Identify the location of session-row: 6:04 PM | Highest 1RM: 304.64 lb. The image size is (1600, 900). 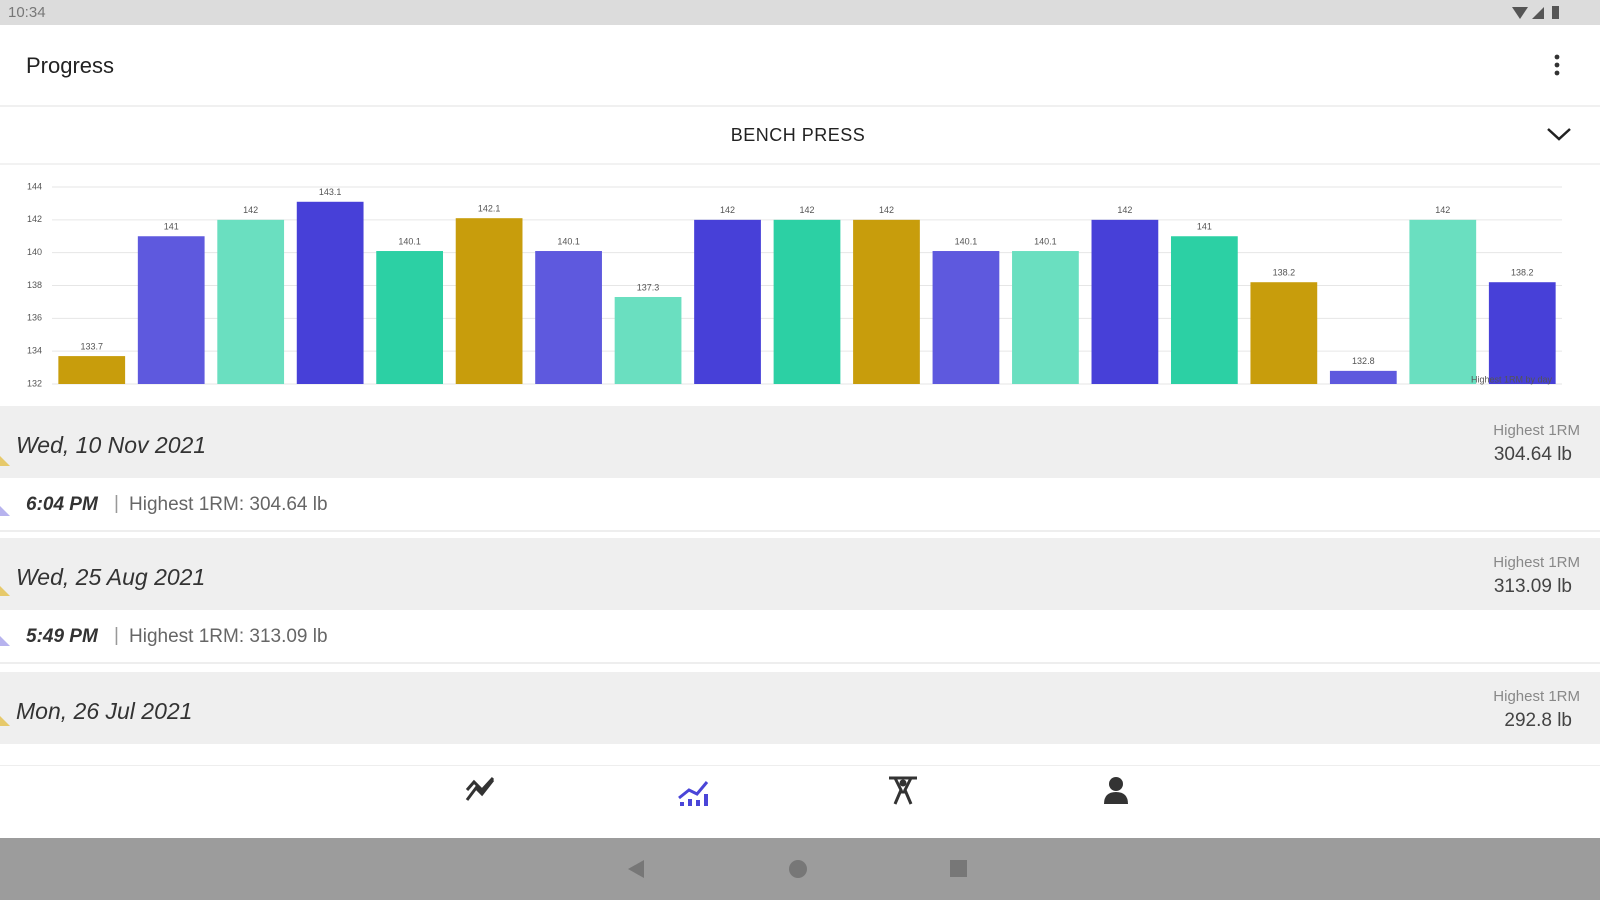
(800, 505).